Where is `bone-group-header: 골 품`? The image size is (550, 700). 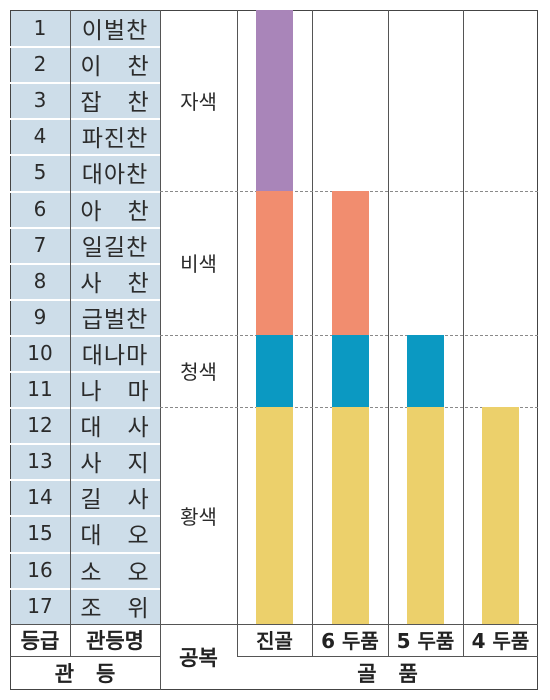
bone-group-header: 골 품 is located at coordinates (387, 674).